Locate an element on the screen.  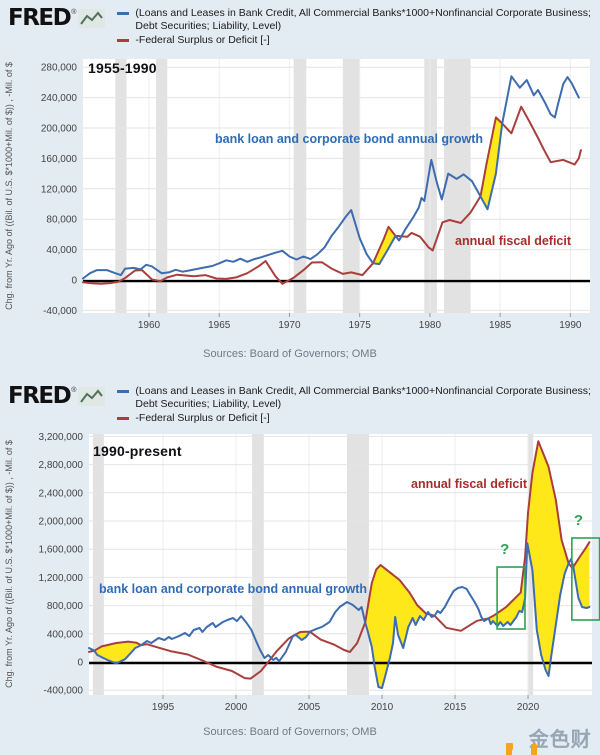
y-tick-label: 160,000 is located at coordinates (59, 159).